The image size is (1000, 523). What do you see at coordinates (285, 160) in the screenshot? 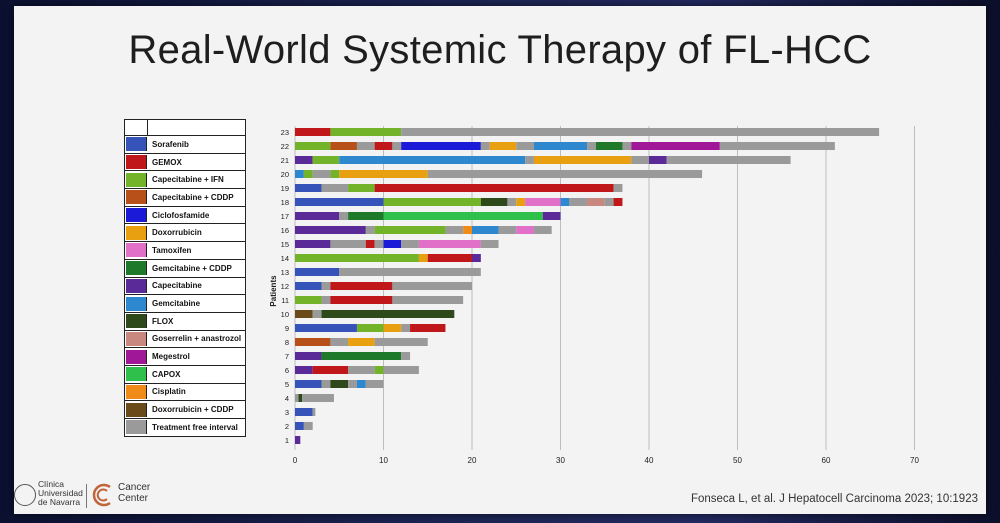
I see `patient-label: 21` at bounding box center [285, 160].